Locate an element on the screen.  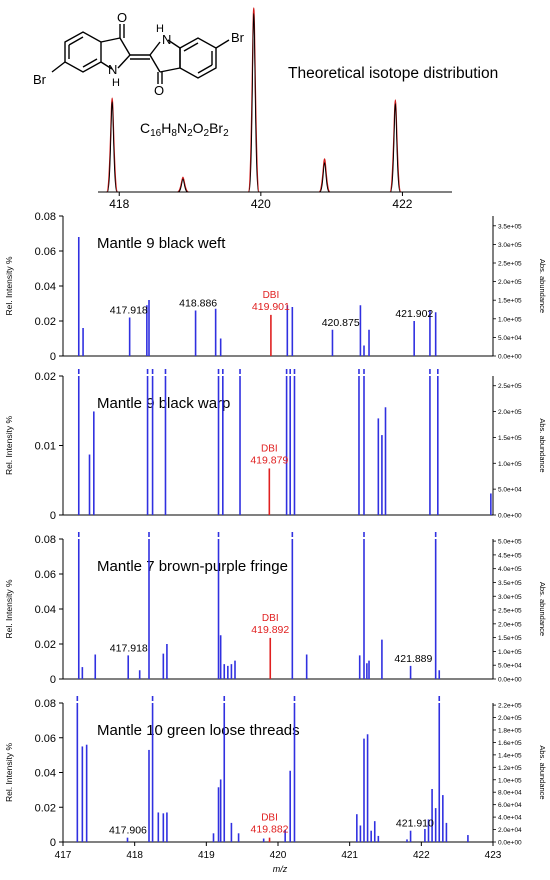
panel-1-right-tick-label-1: 5.0e+04 is located at coordinates (510, 338).